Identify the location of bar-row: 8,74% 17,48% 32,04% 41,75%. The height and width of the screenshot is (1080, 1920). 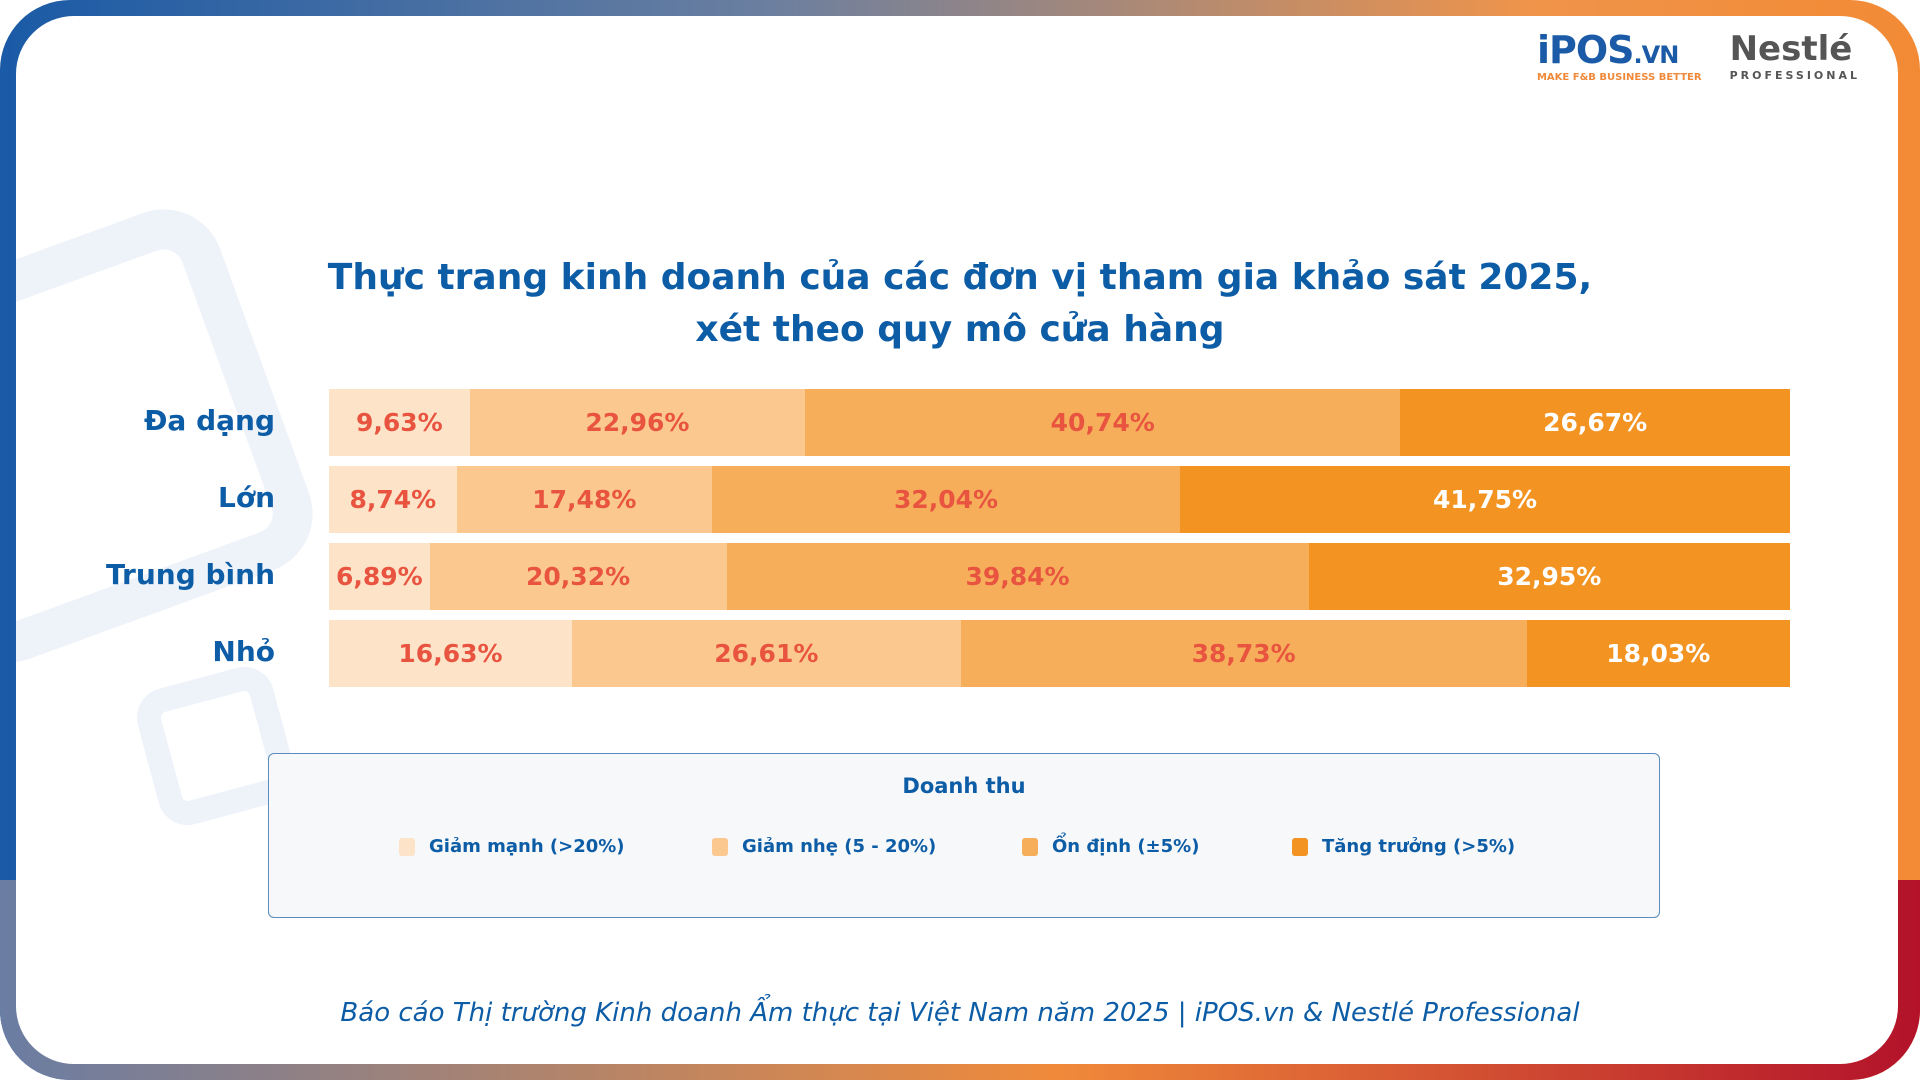
(1059, 499).